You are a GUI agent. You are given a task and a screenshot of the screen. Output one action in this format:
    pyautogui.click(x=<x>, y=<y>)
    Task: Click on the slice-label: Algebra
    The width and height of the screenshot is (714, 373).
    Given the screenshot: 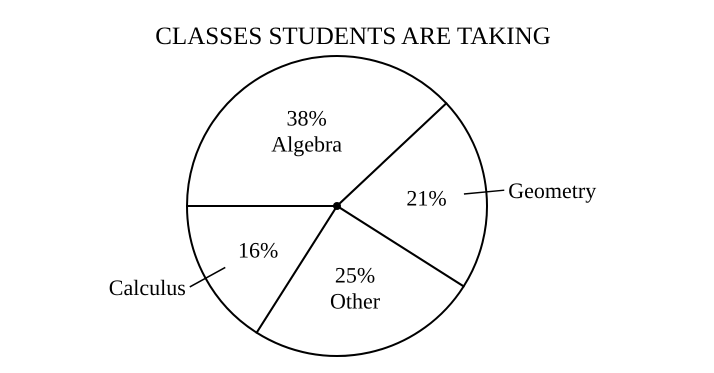 What is the action you would take?
    pyautogui.click(x=306, y=143)
    